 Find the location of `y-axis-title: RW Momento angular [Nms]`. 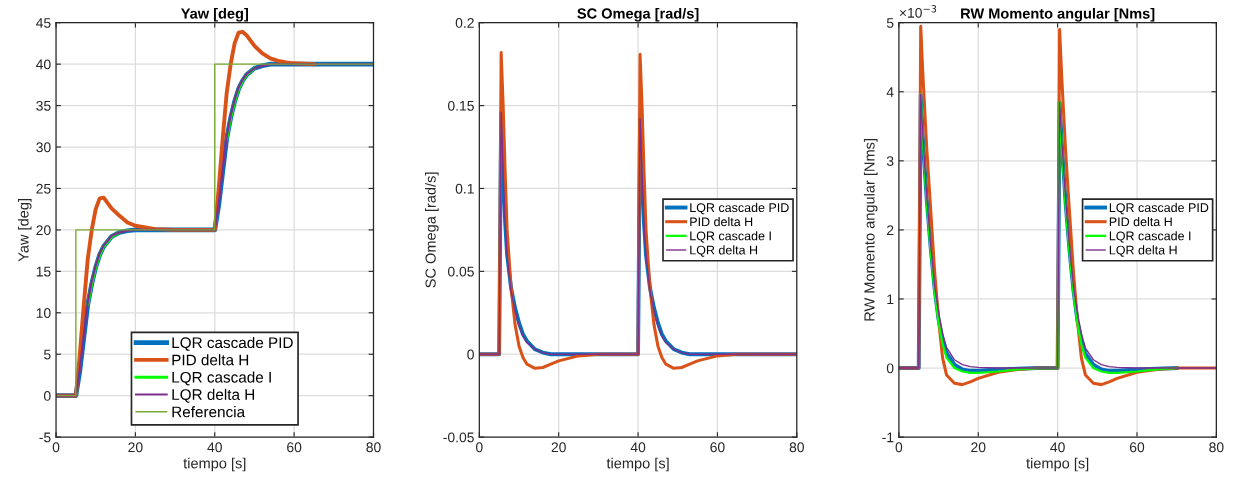

y-axis-title: RW Momento angular [Nms] is located at coordinates (870, 230).